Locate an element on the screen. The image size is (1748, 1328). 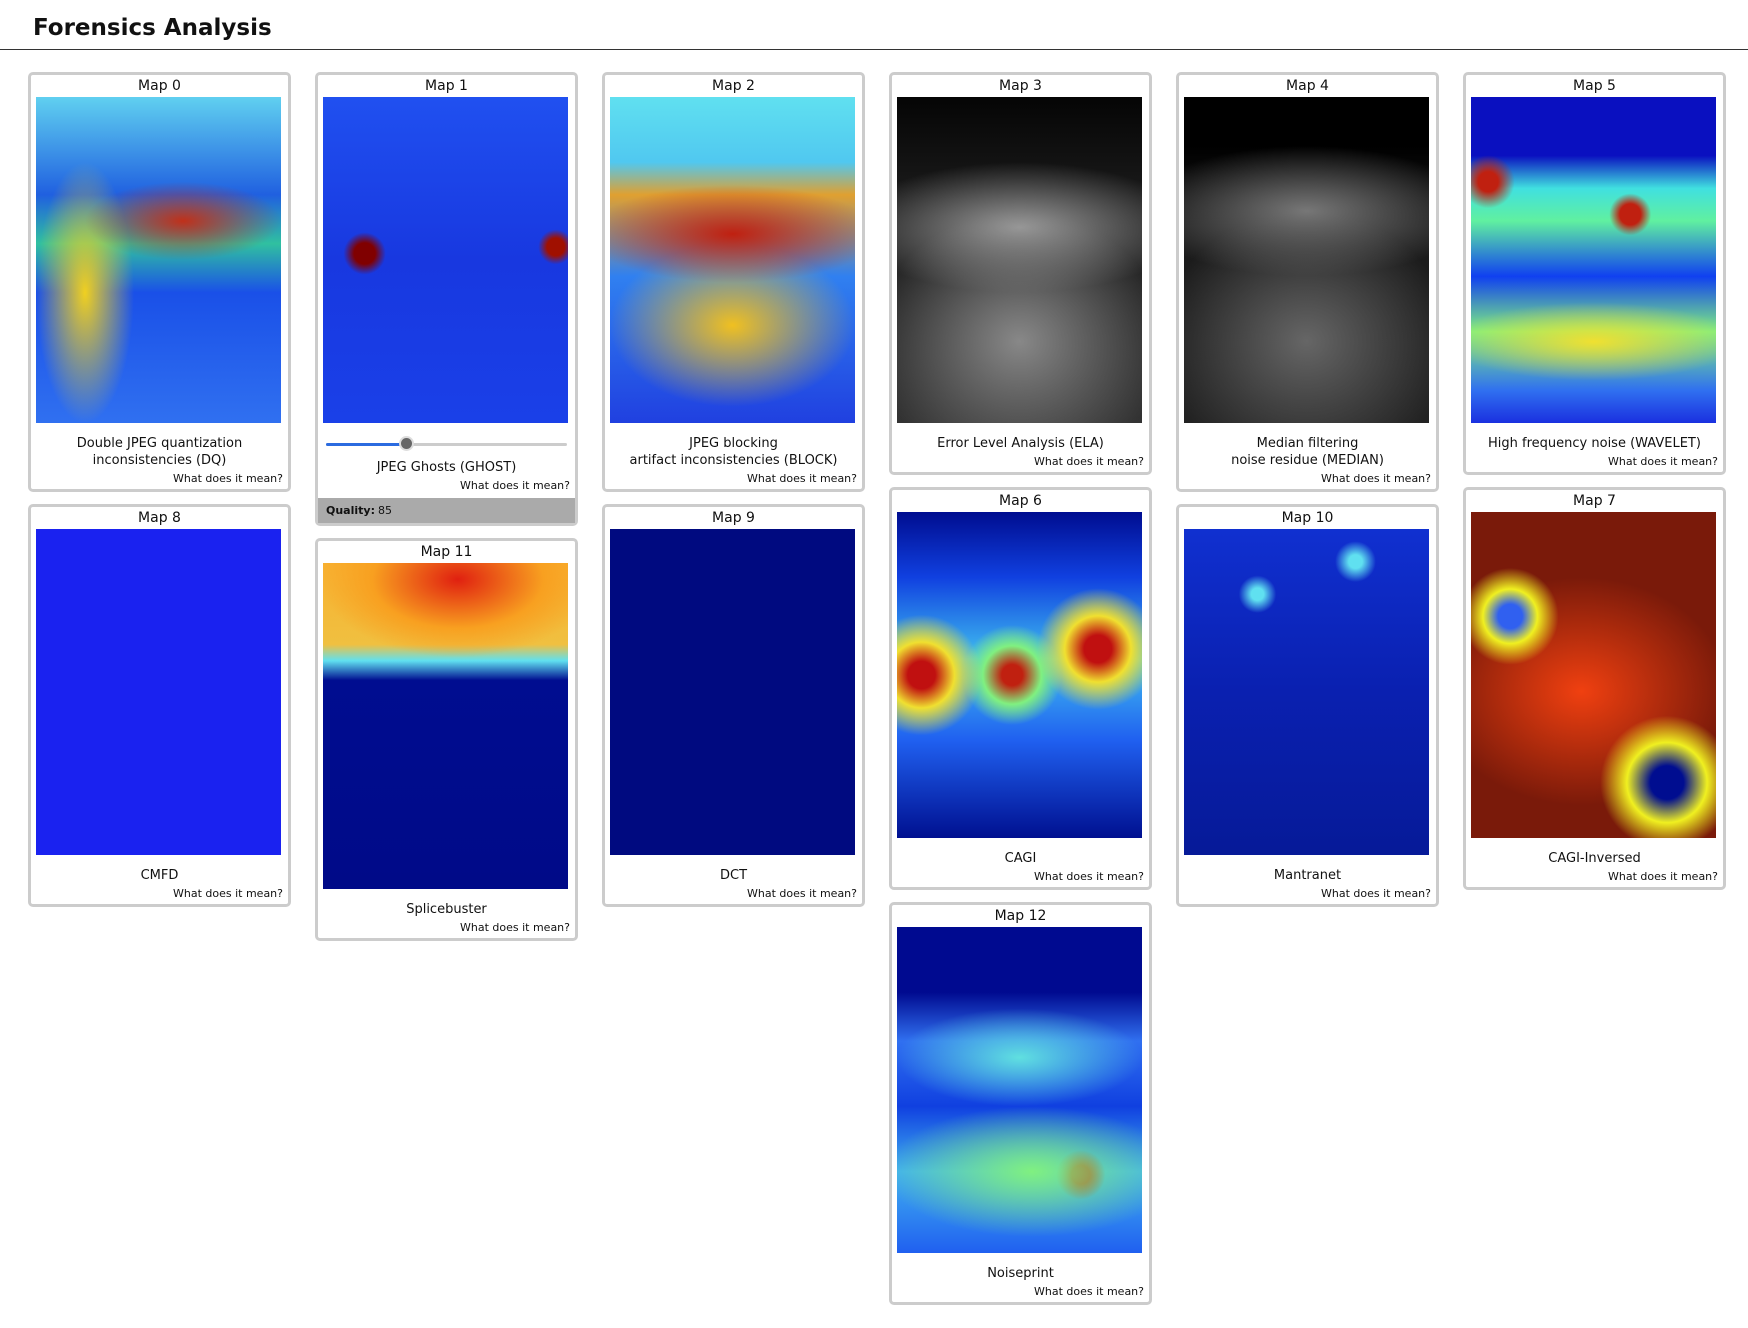
quality-slider is located at coordinates (446, 444).